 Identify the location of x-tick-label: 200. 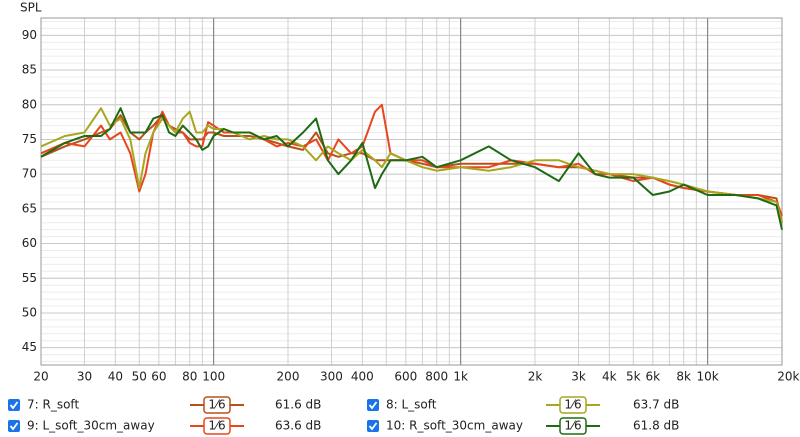
(288, 377).